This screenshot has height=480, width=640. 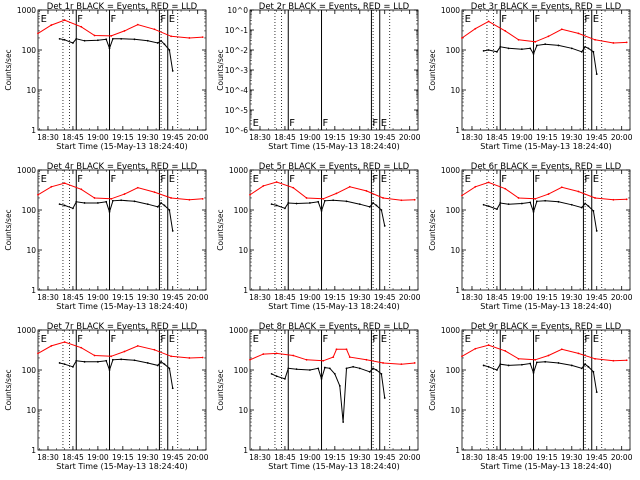 What do you see at coordinates (453, 210) in the screenshot?
I see `y-tick-label: 100` at bounding box center [453, 210].